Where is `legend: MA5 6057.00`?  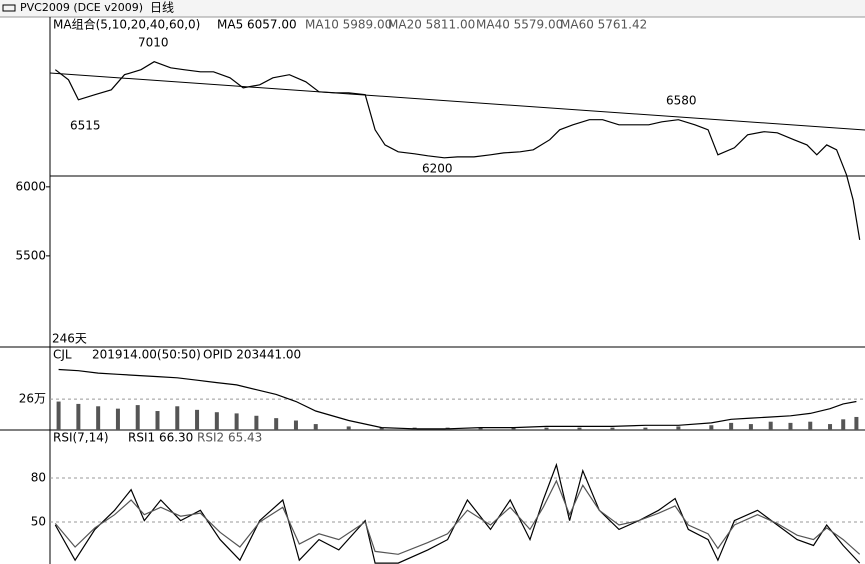
legend: MA5 6057.00 is located at coordinates (257, 25).